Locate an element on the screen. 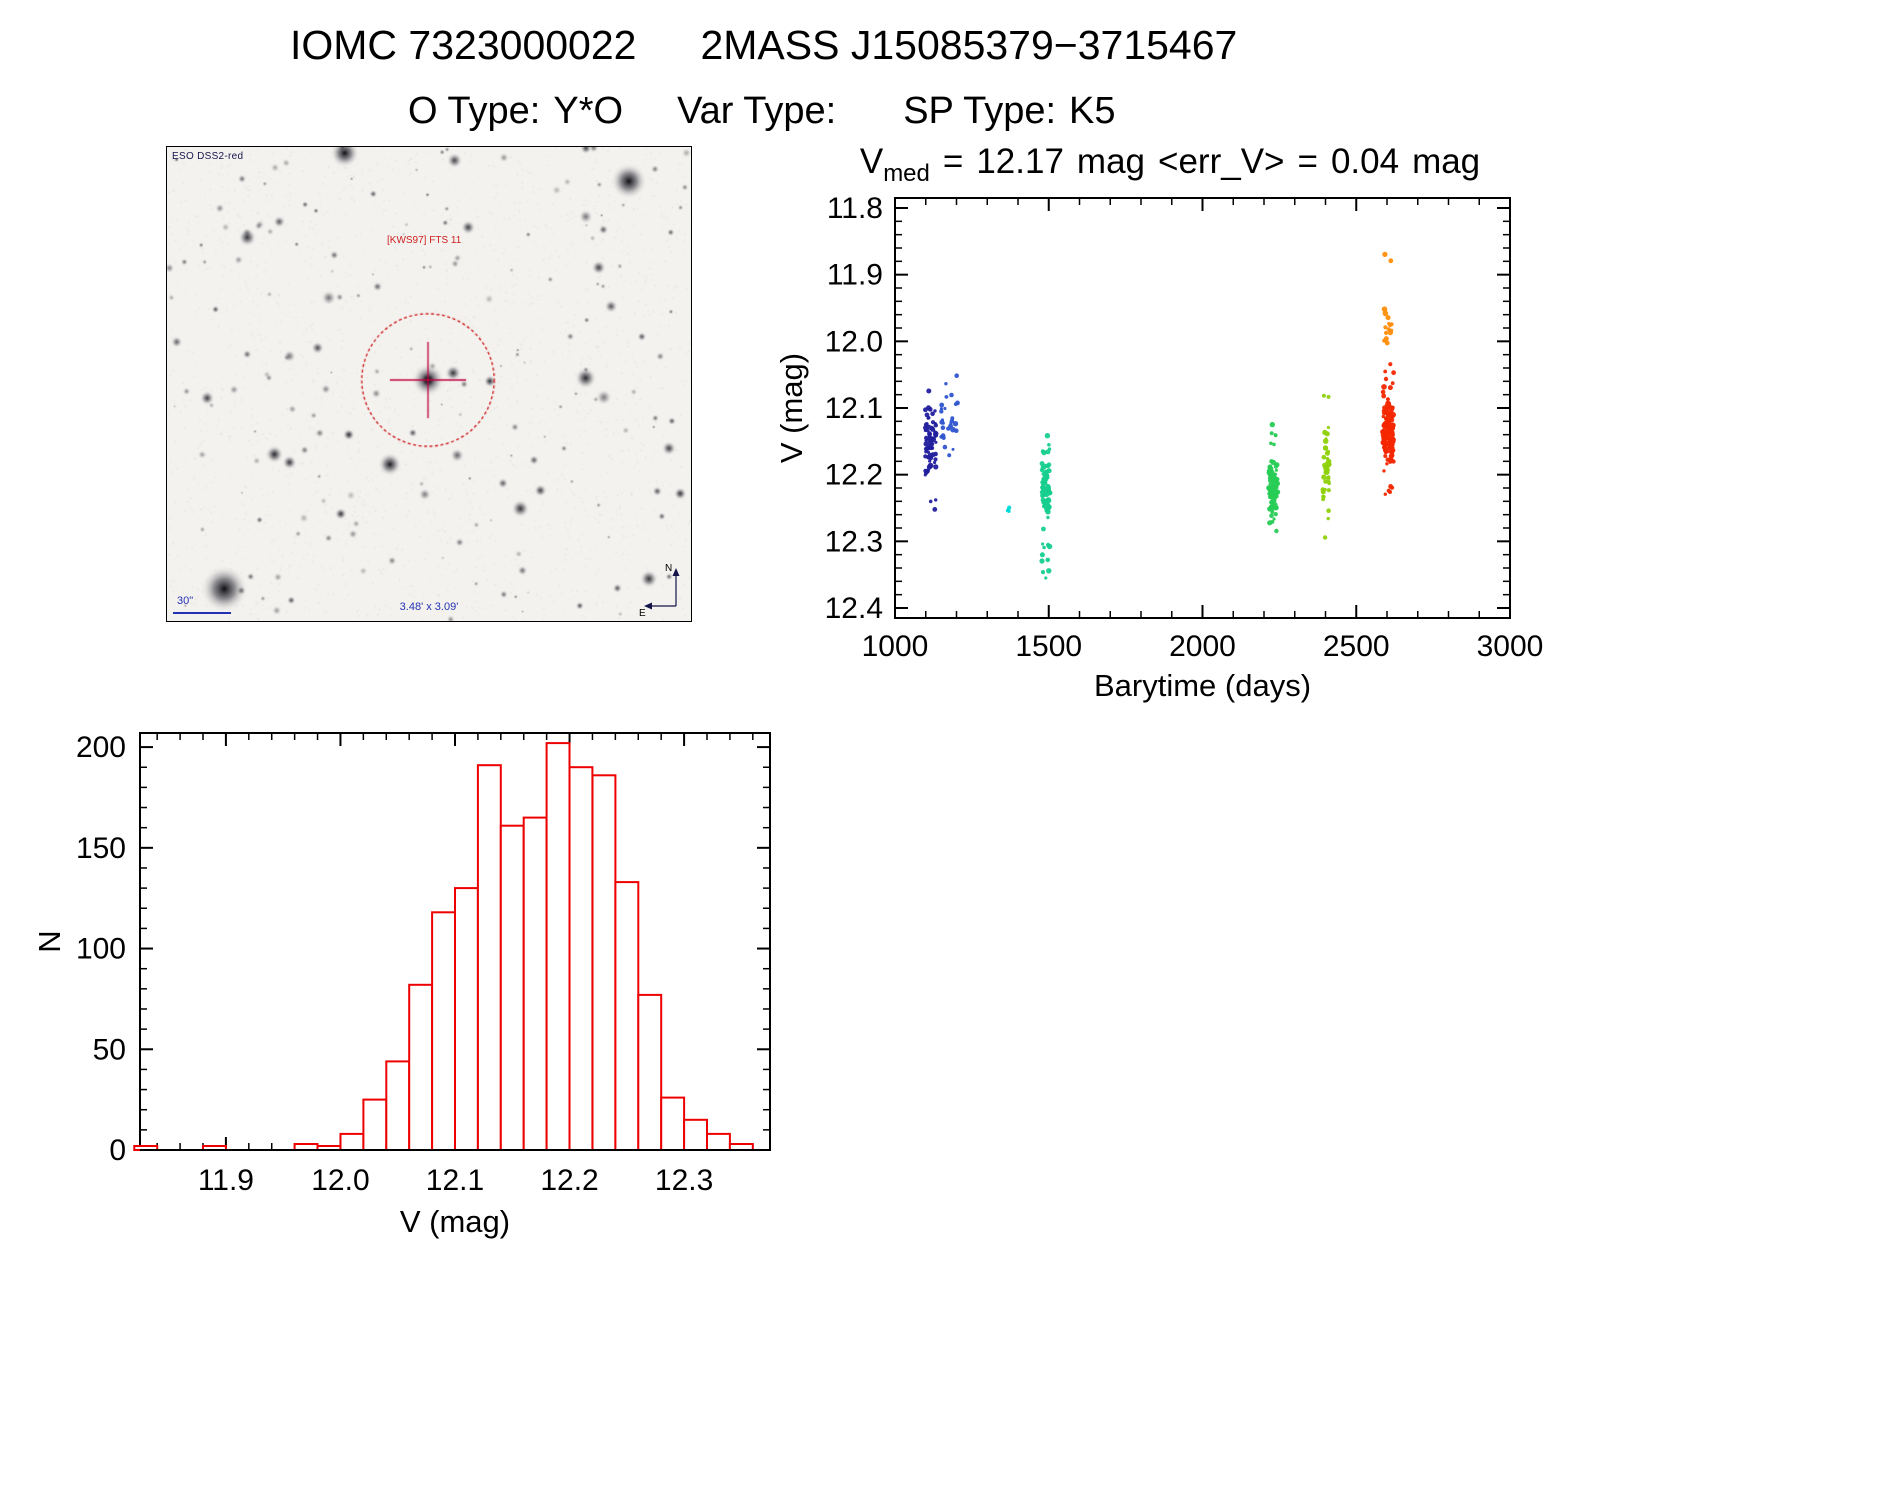 The width and height of the screenshot is (1889, 1494). vmed-symbol: Vmed is located at coordinates (894, 164).